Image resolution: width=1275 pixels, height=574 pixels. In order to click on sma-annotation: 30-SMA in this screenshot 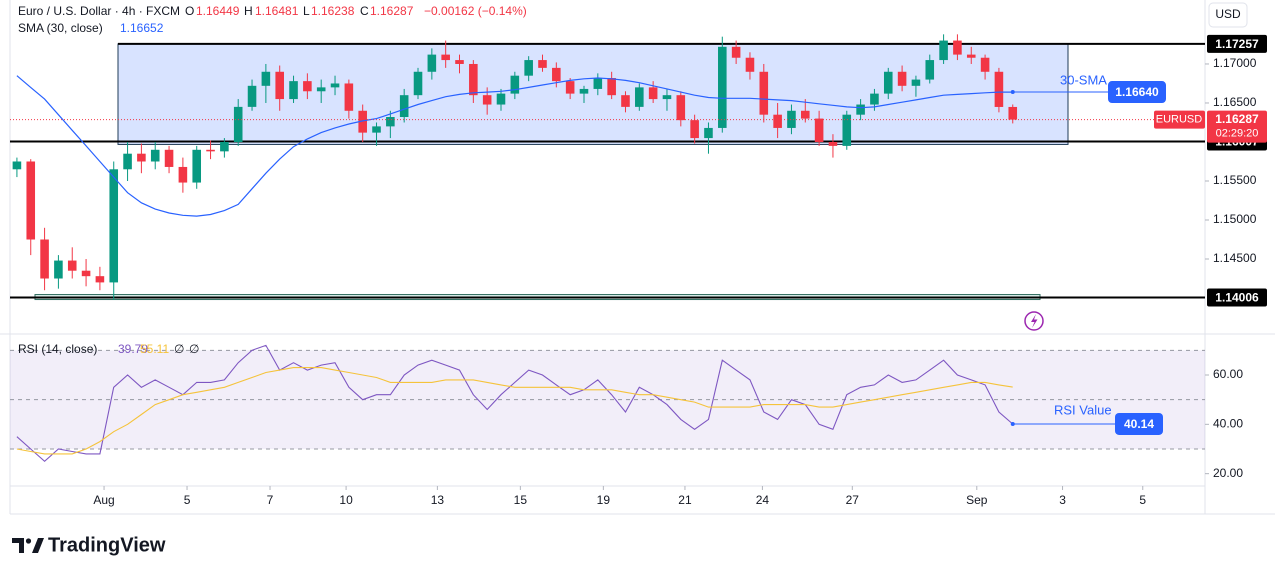, I will do `click(1083, 79)`.